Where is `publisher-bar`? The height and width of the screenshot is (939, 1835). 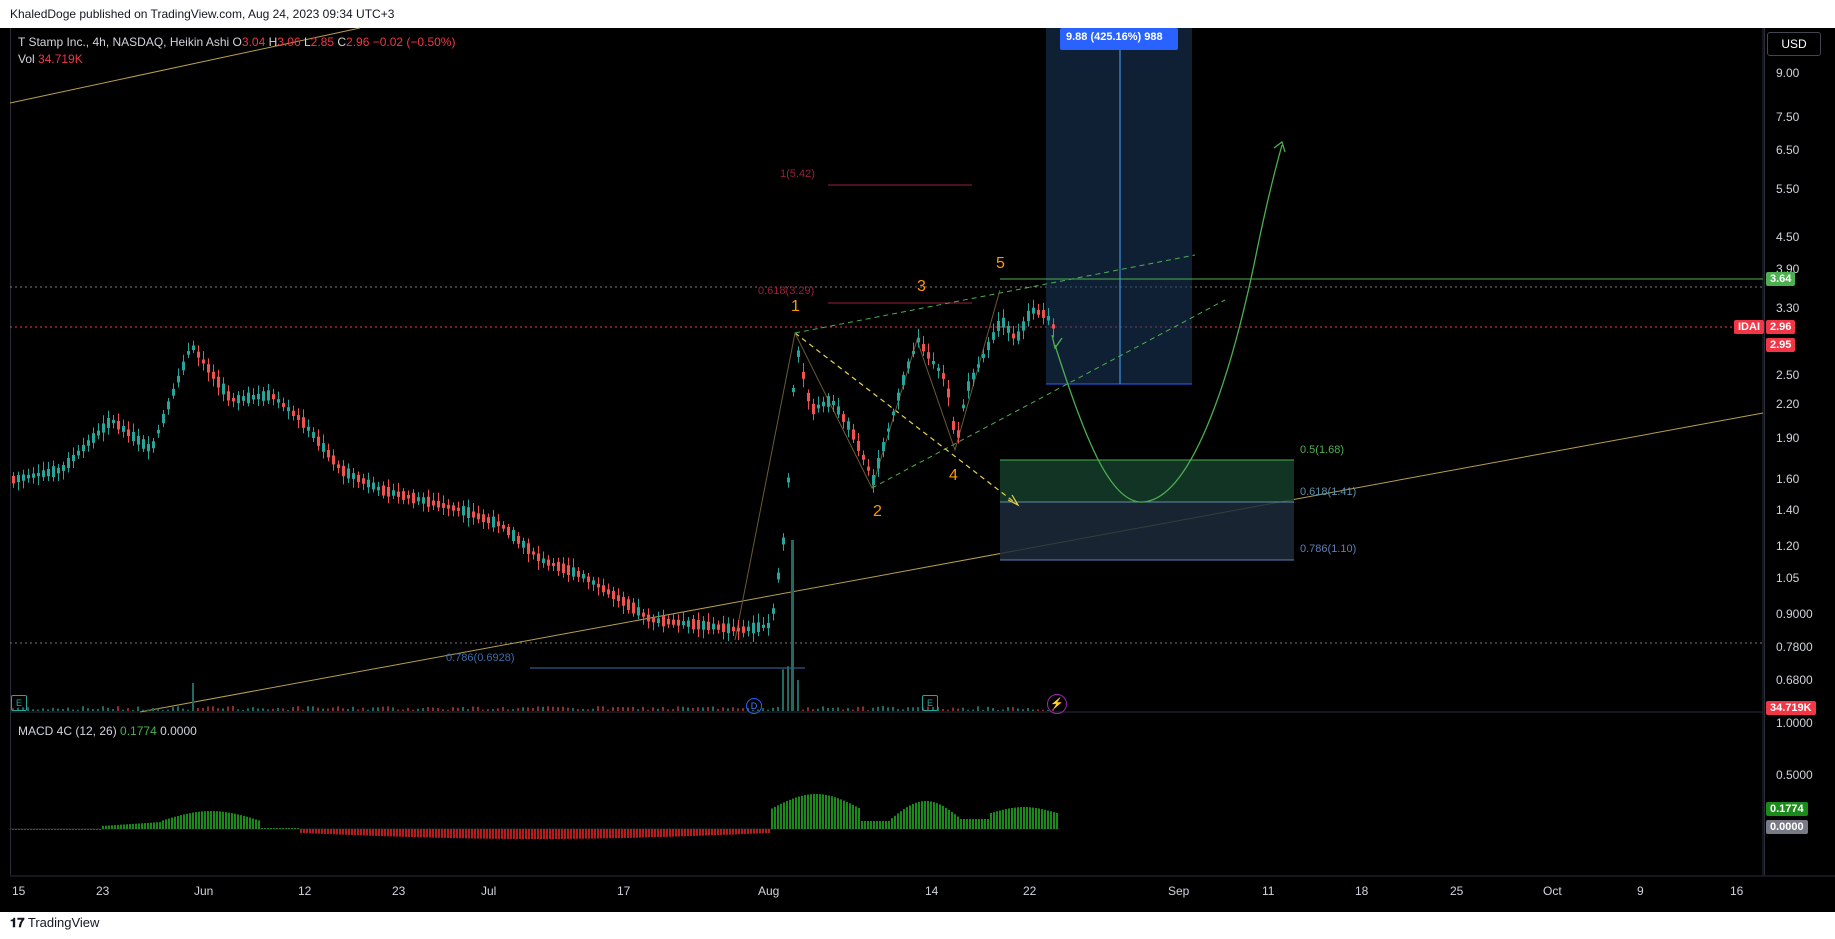
publisher-bar is located at coordinates (917, 14).